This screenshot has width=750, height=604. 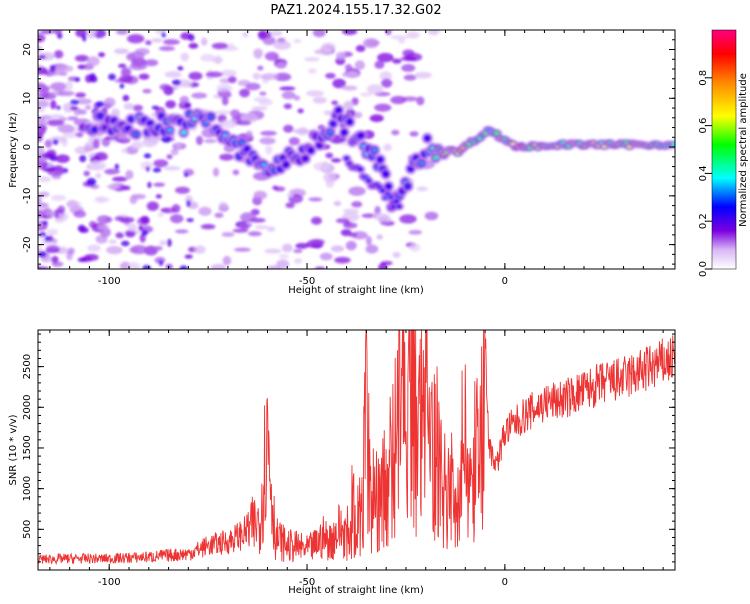 I want to click on colorbar-tick-label: 0.8, so click(x=703, y=78).